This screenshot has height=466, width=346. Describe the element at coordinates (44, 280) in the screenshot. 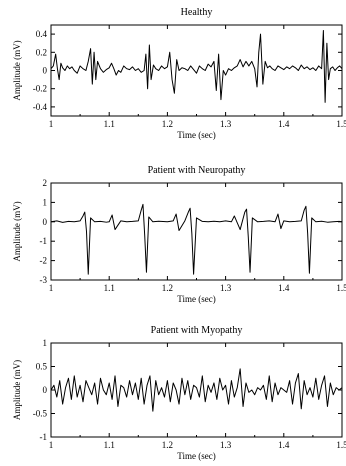

I see `y-tick-label: -3` at that location.